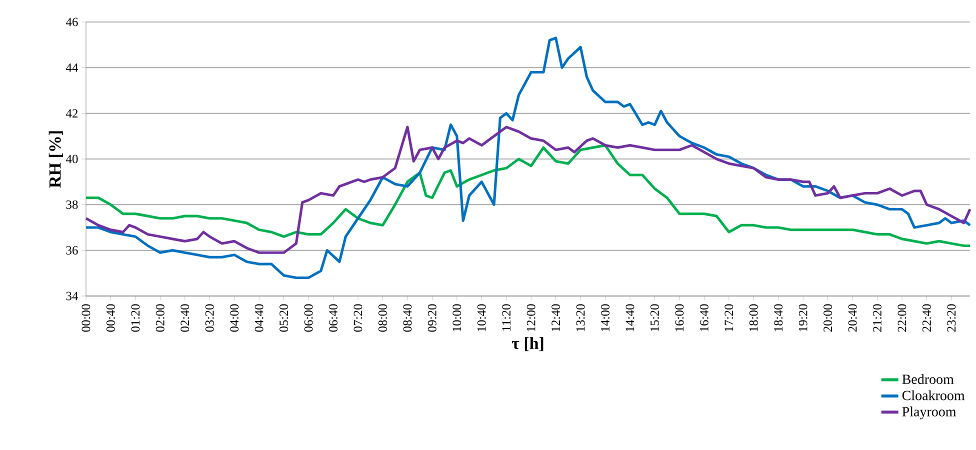  What do you see at coordinates (72, 296) in the screenshot?
I see `y-tick-label: 34` at bounding box center [72, 296].